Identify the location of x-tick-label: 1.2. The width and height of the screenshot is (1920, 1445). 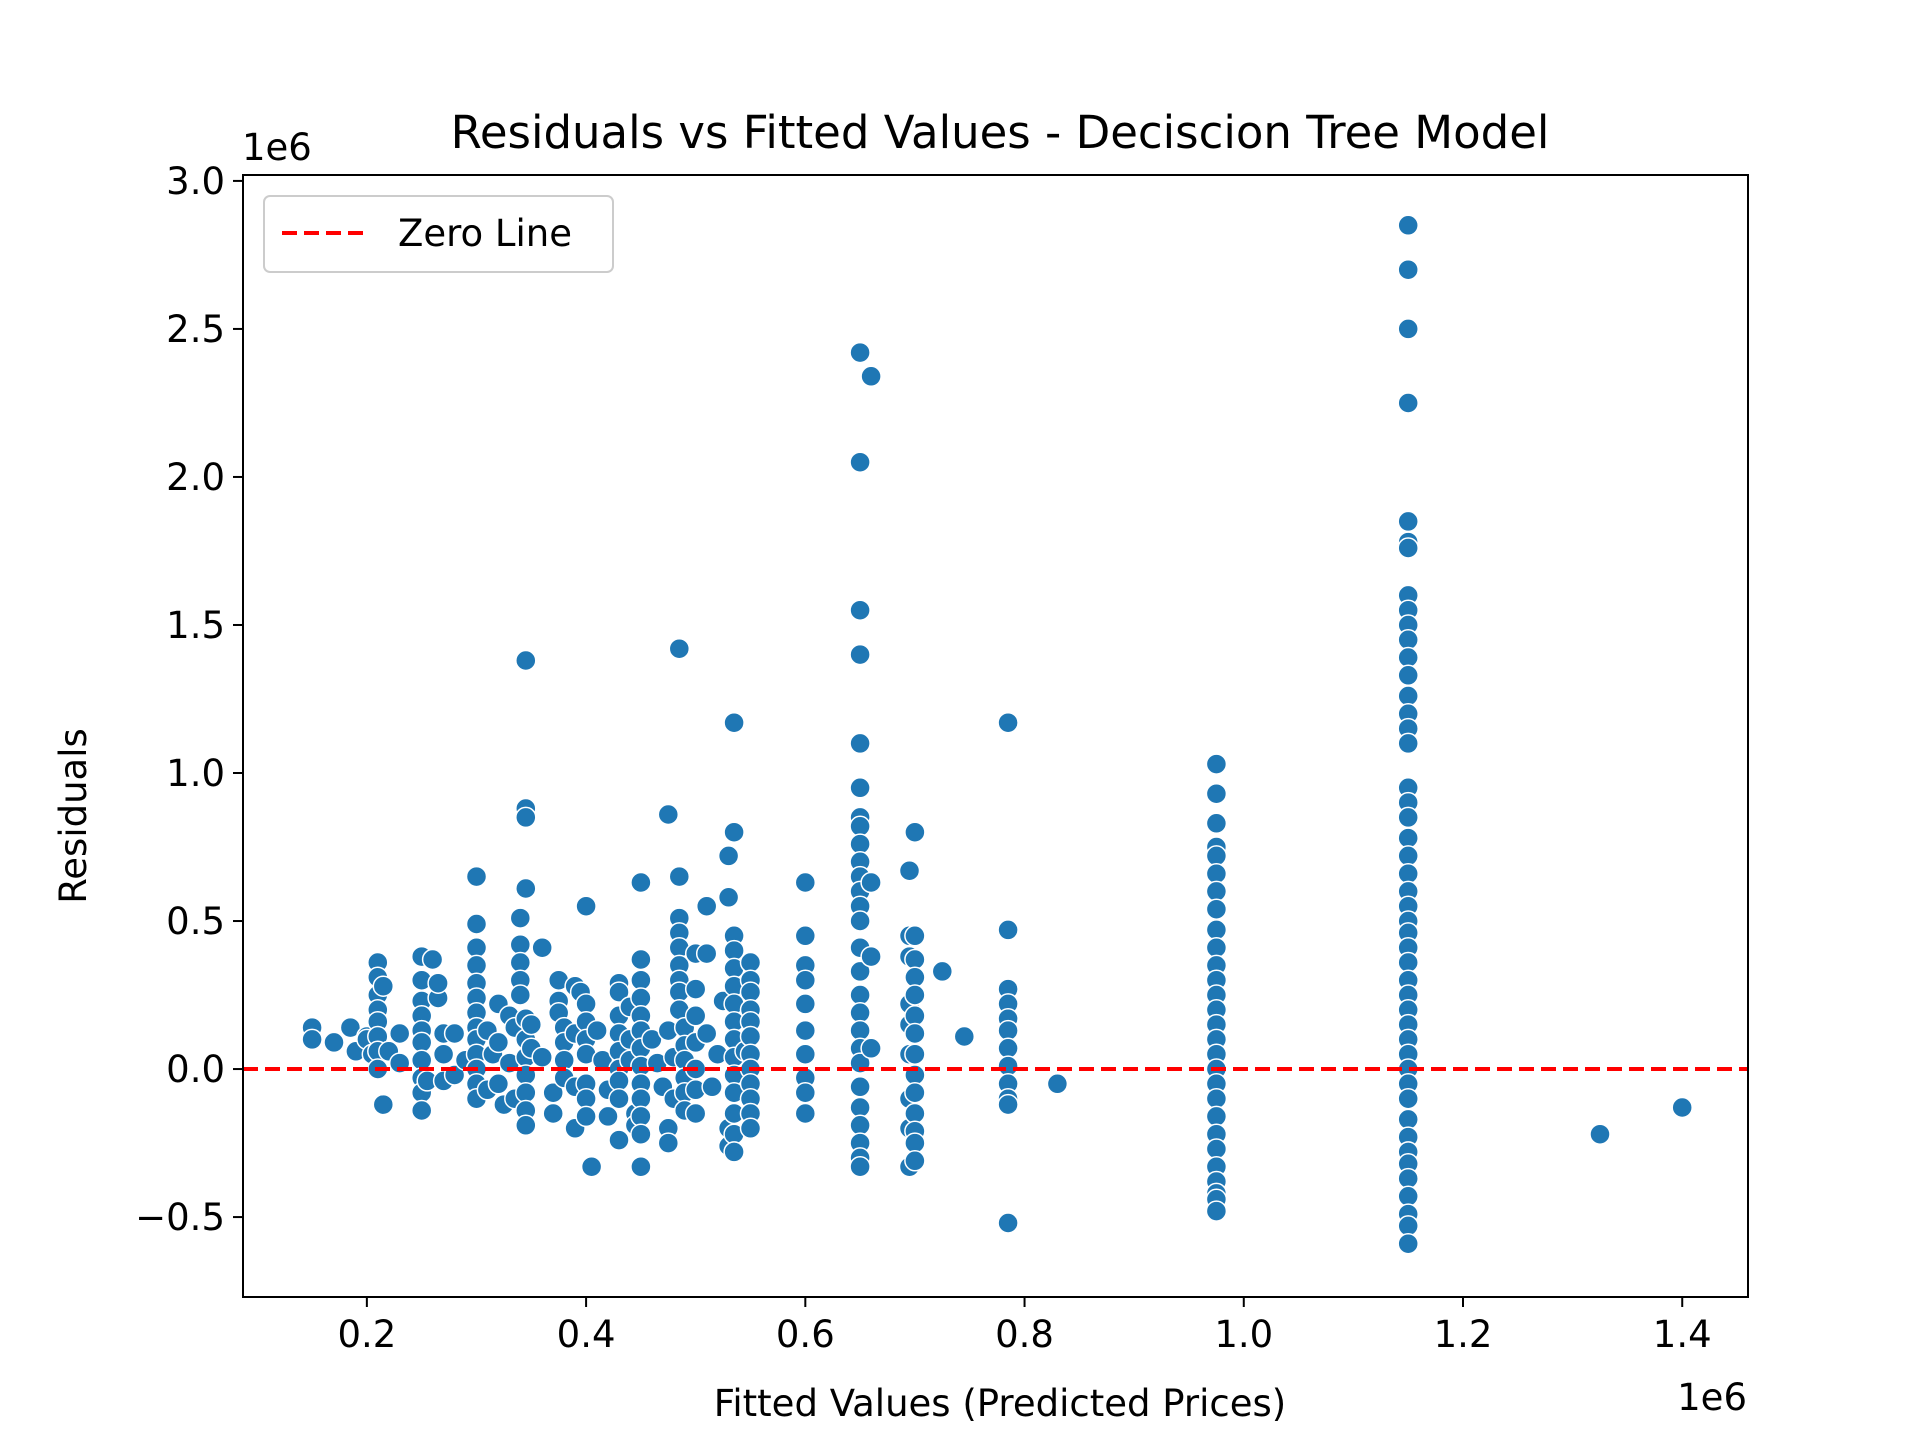
(1463, 1334).